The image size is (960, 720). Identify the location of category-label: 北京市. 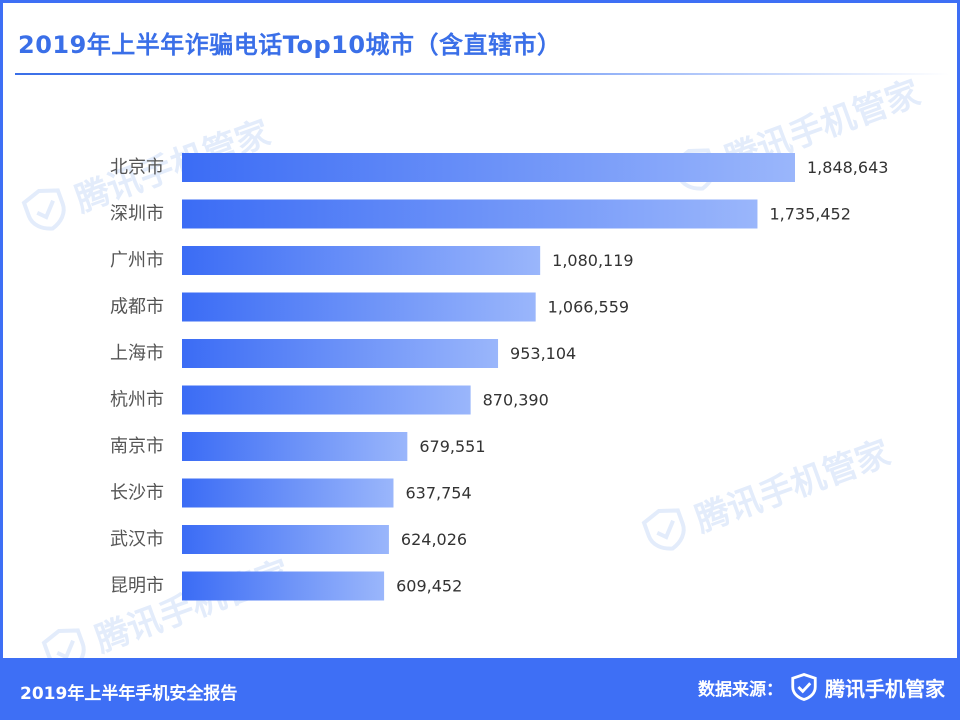
(137, 167).